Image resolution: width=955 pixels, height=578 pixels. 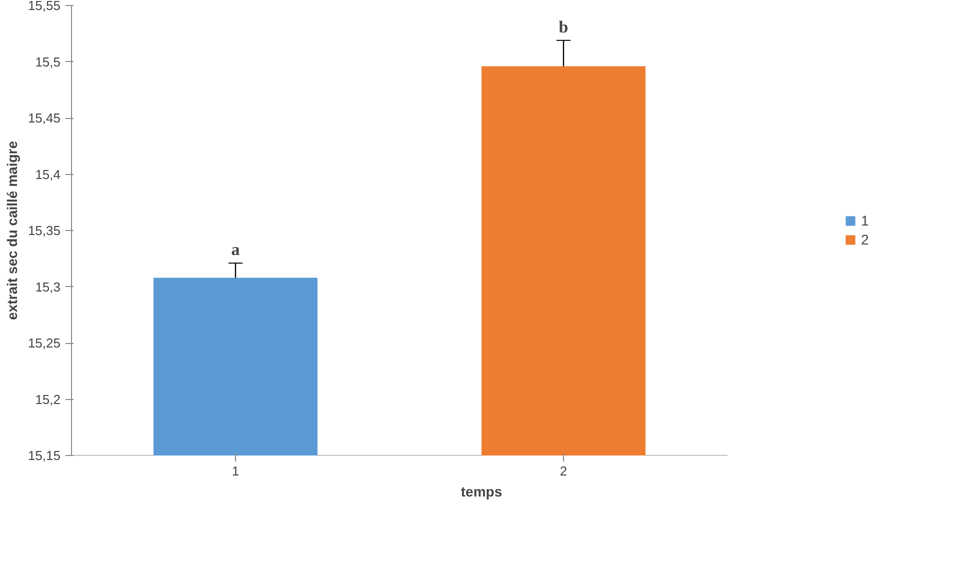 What do you see at coordinates (48, 62) in the screenshot?
I see `y-tick-label: 15,5` at bounding box center [48, 62].